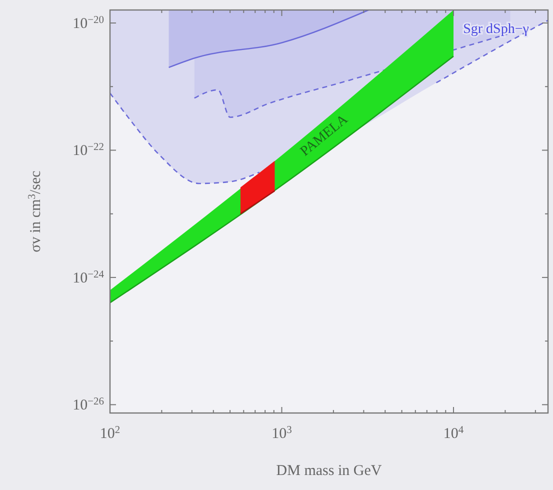 The height and width of the screenshot is (490, 553). What do you see at coordinates (88, 277) in the screenshot?
I see `y-tick-label: 10$^{−24}$` at bounding box center [88, 277].